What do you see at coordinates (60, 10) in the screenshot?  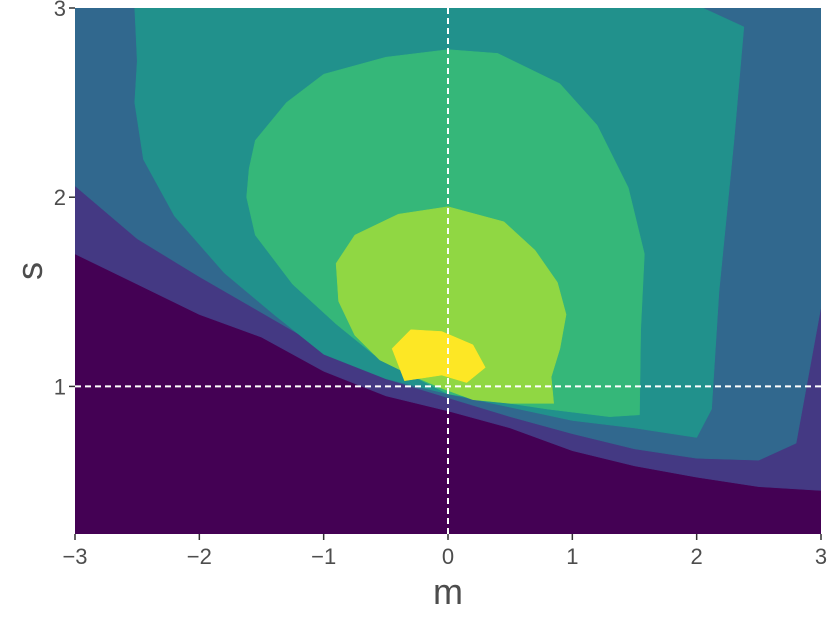 I see `y-tick-label-2: 3` at bounding box center [60, 10].